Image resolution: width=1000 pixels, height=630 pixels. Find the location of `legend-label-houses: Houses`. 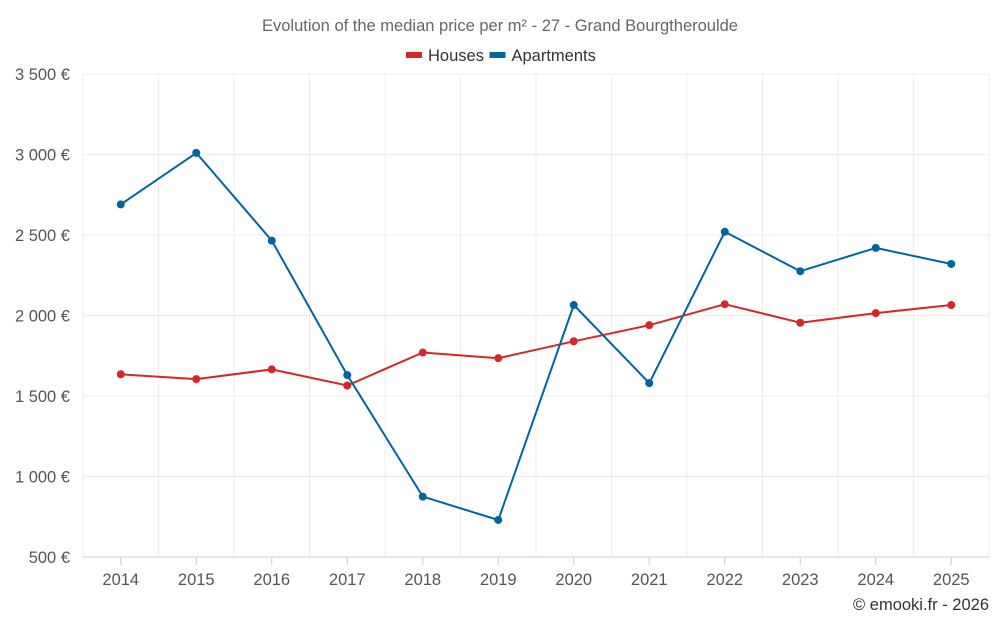

legend-label-houses: Houses is located at coordinates (456, 56).